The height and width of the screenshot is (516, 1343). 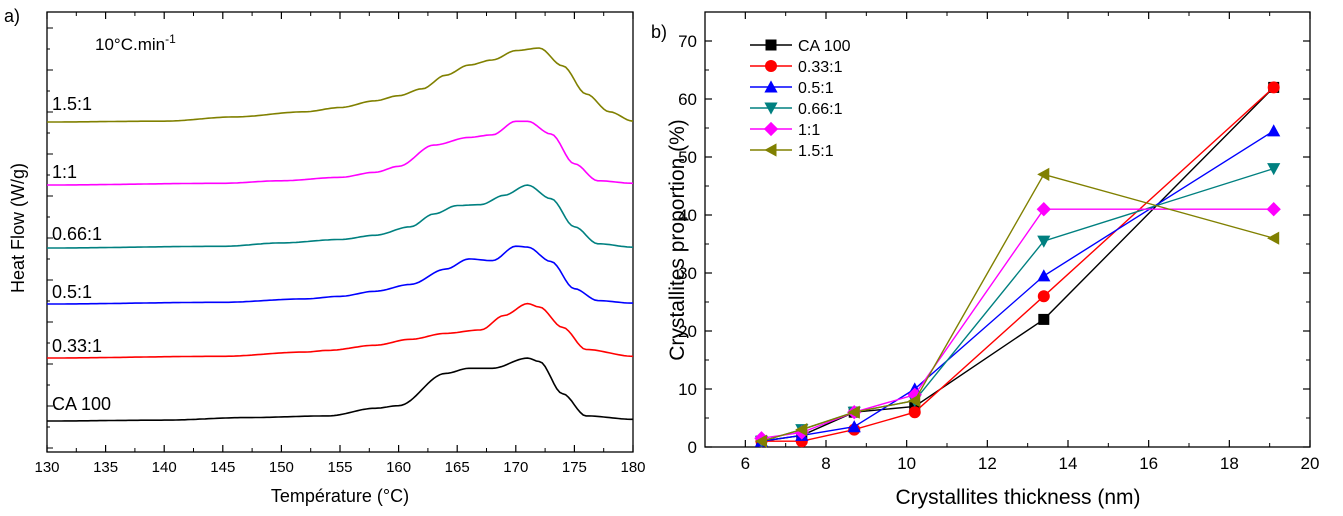 What do you see at coordinates (81, 404) in the screenshot?
I see `panel-a-series-label: CA 100` at bounding box center [81, 404].